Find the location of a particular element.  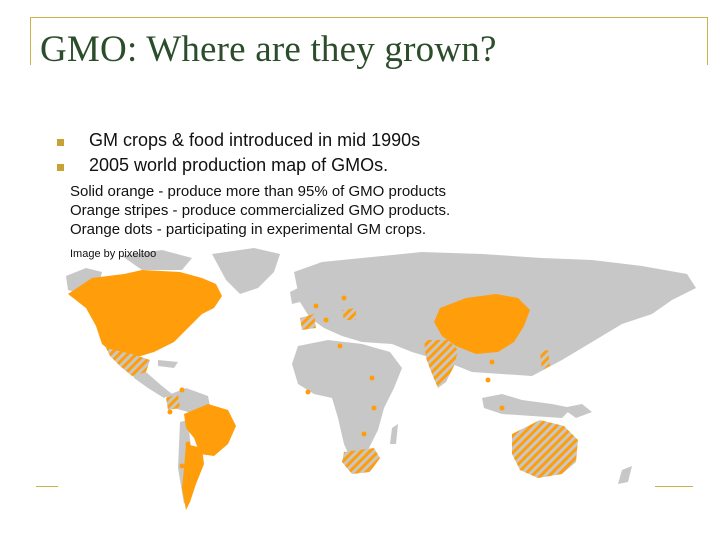

central-america-land is located at coordinates (151, 383).